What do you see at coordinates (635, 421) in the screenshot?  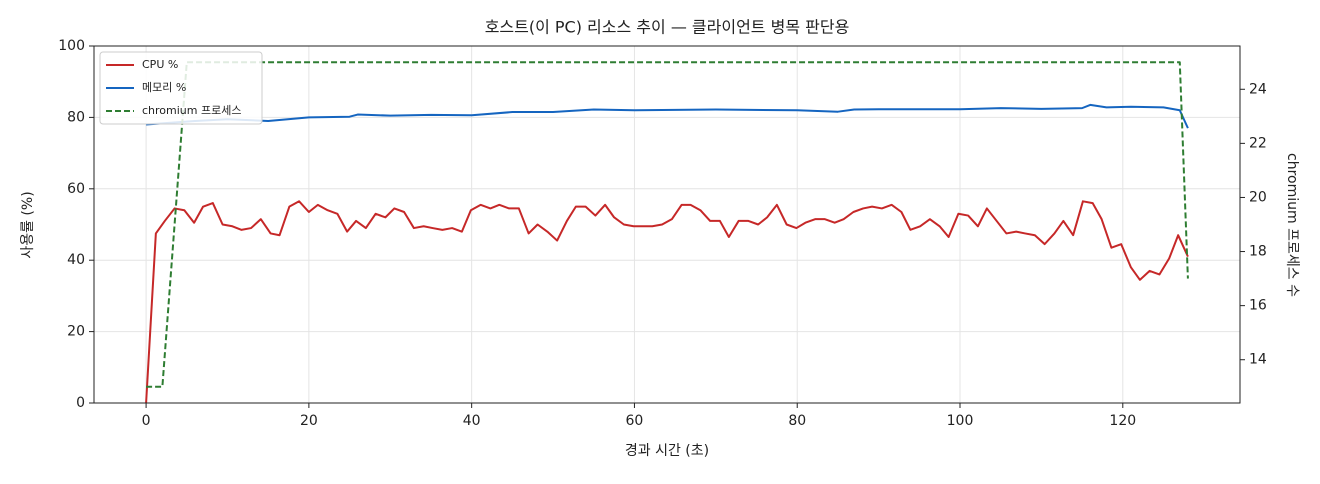 I see `x-tick-label: 60` at bounding box center [635, 421].